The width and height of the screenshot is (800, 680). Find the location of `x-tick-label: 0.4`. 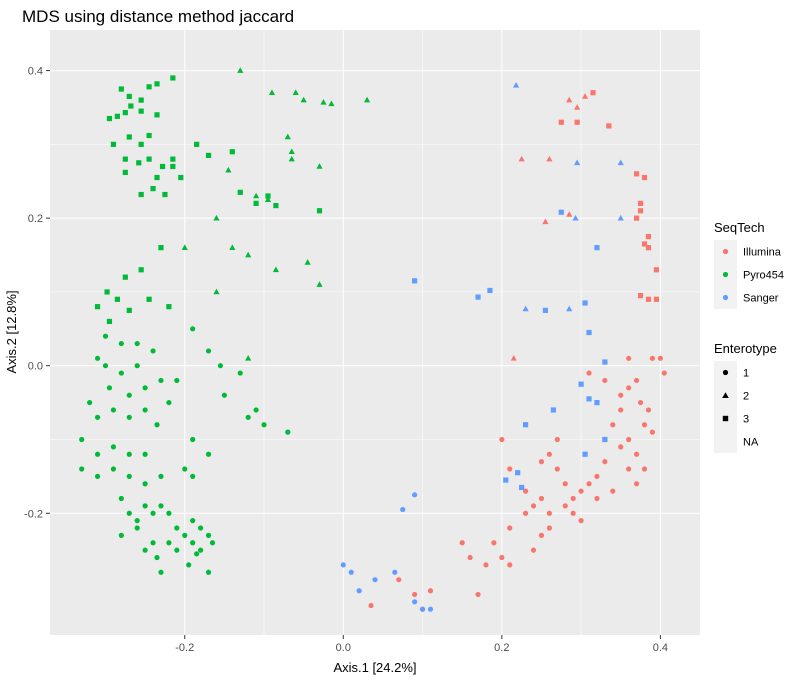

x-tick-label: 0.4 is located at coordinates (660, 648).